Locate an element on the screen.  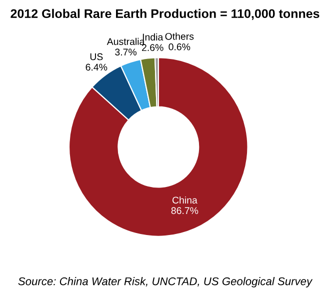
slice-label: Others is located at coordinates (179, 36).